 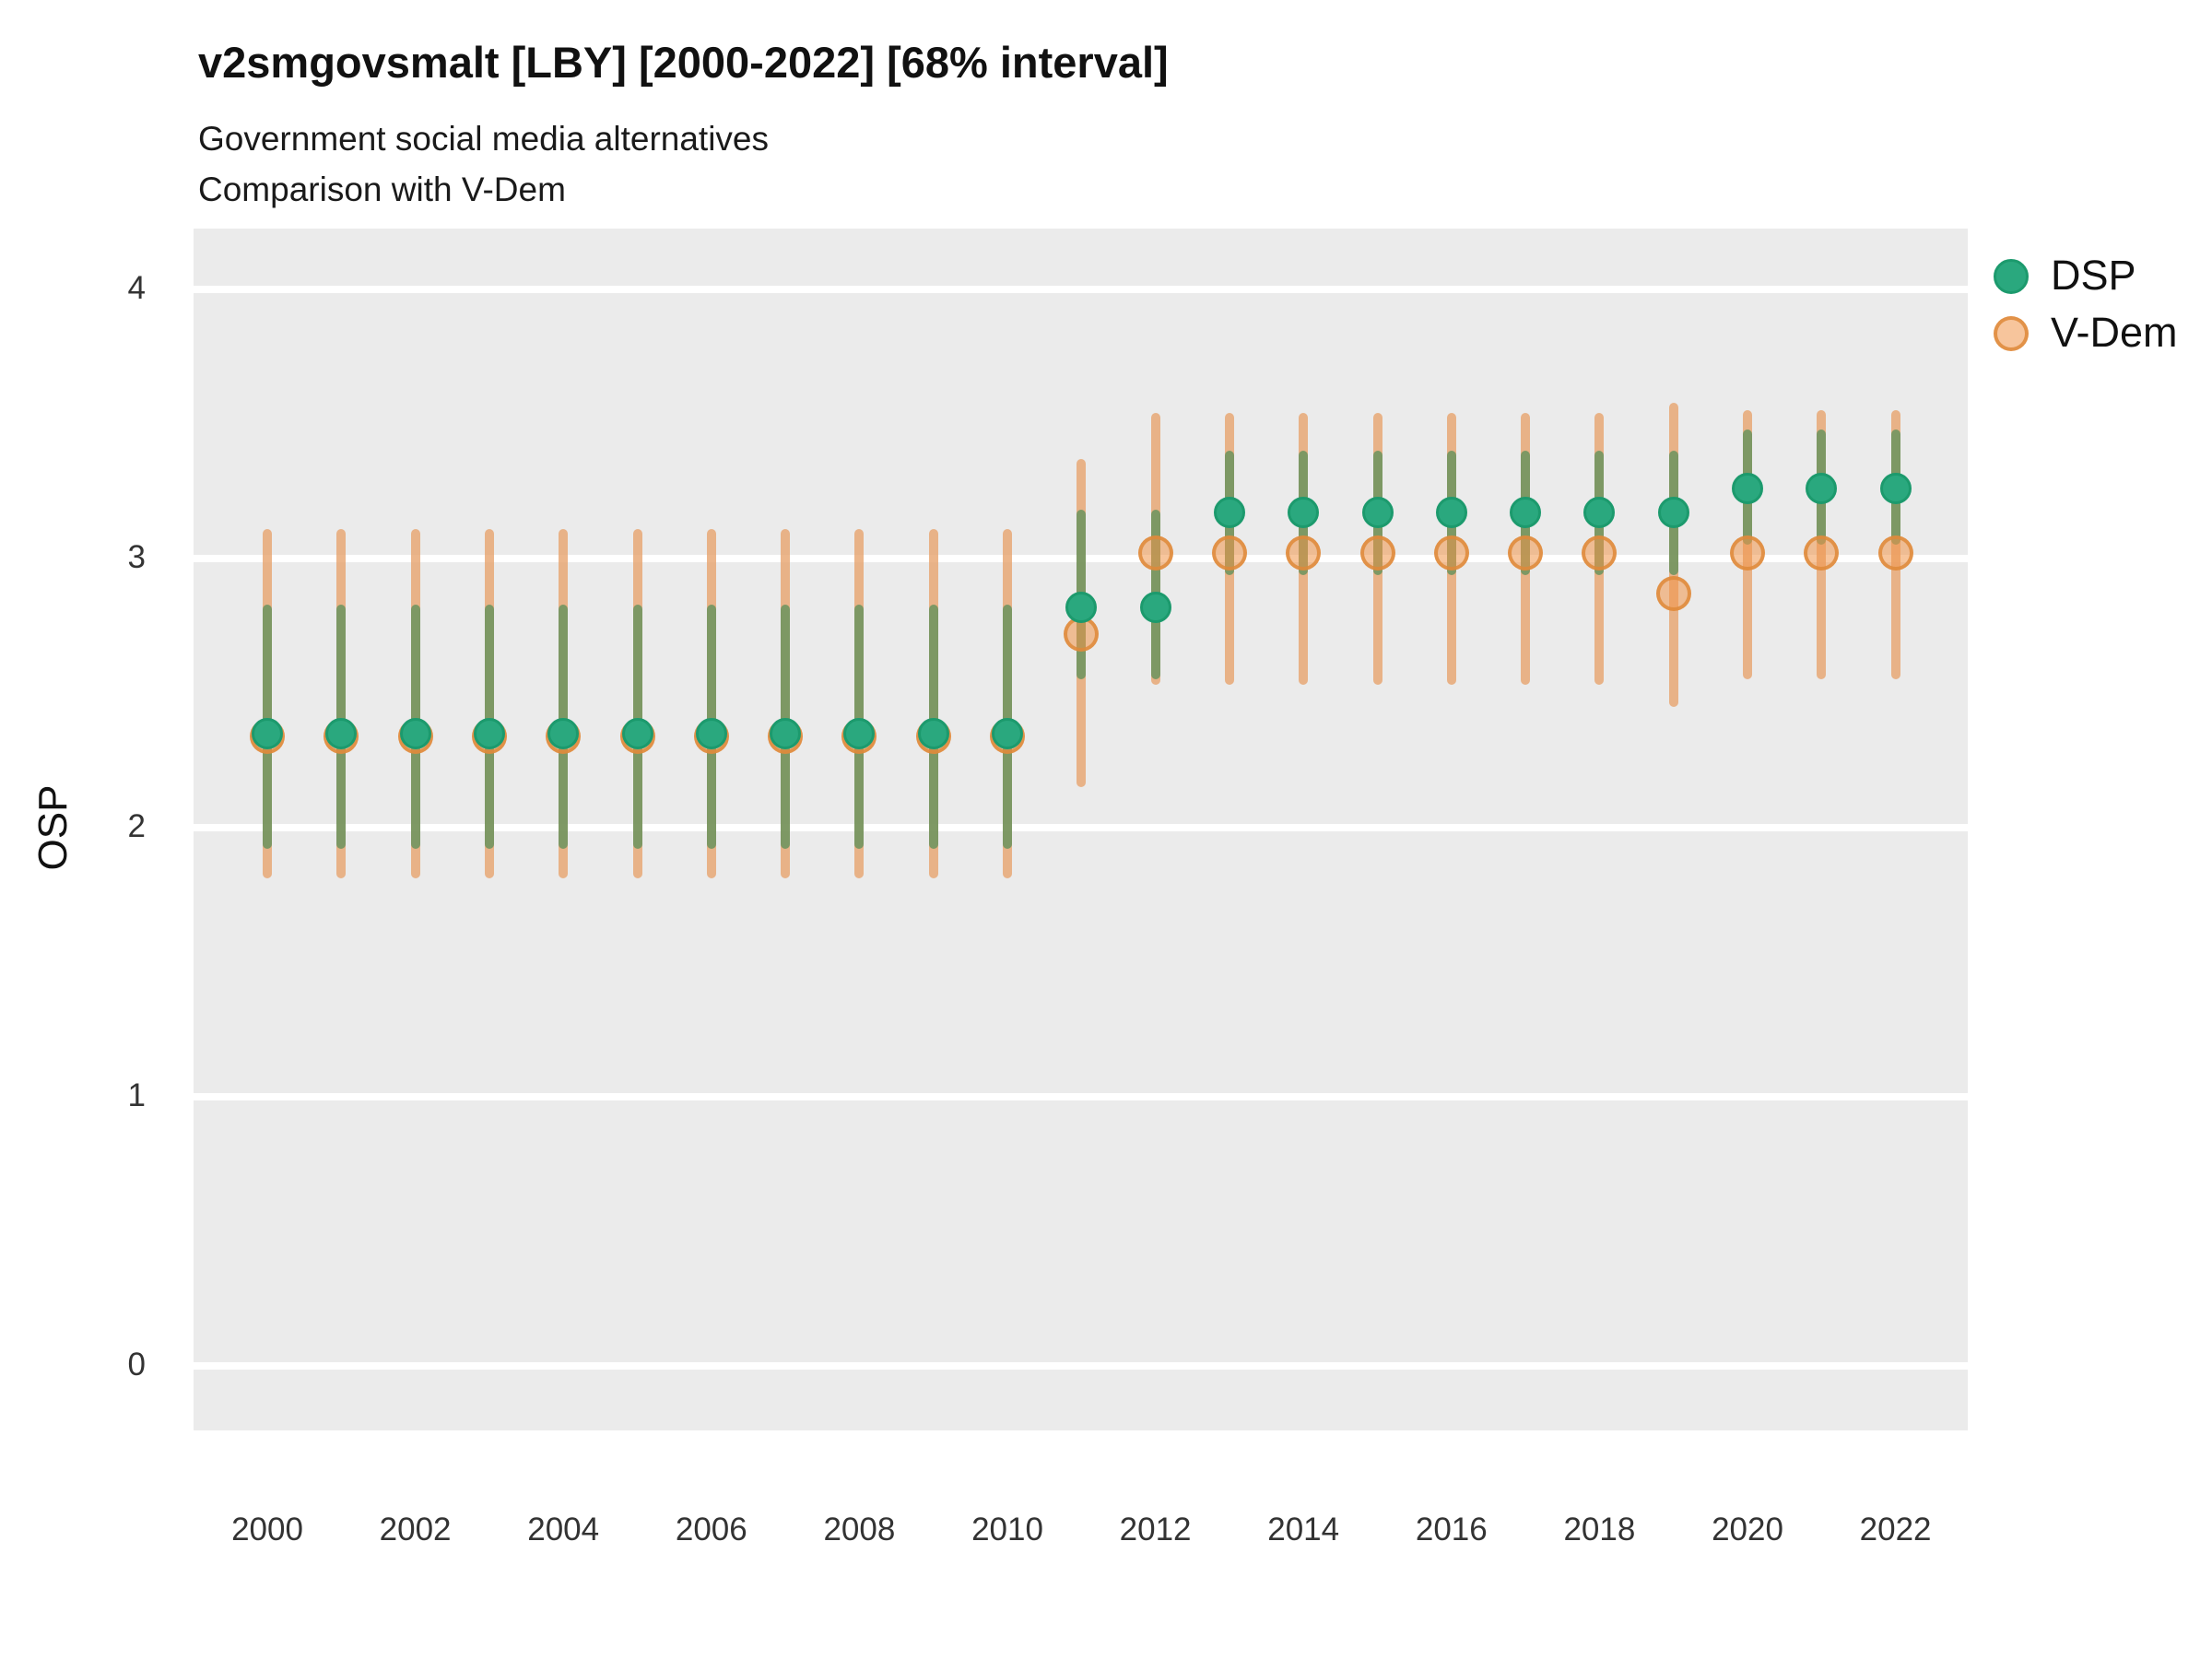 I want to click on legend-vdem-point-icon, so click(x=2011, y=333).